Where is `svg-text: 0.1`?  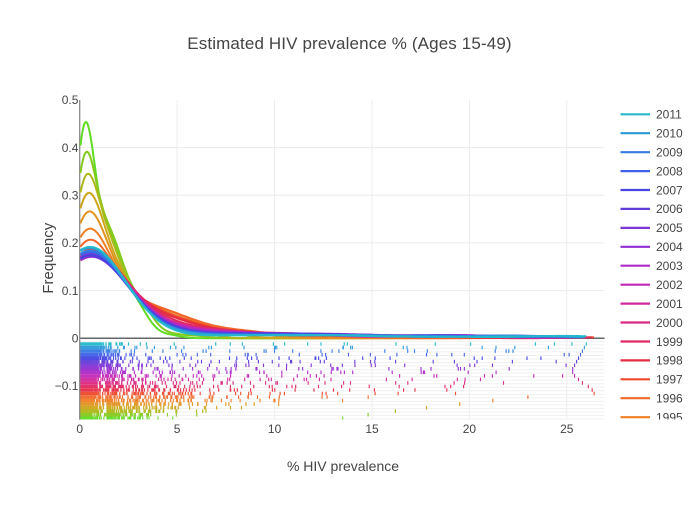 svg-text: 0.1 is located at coordinates (70, 291).